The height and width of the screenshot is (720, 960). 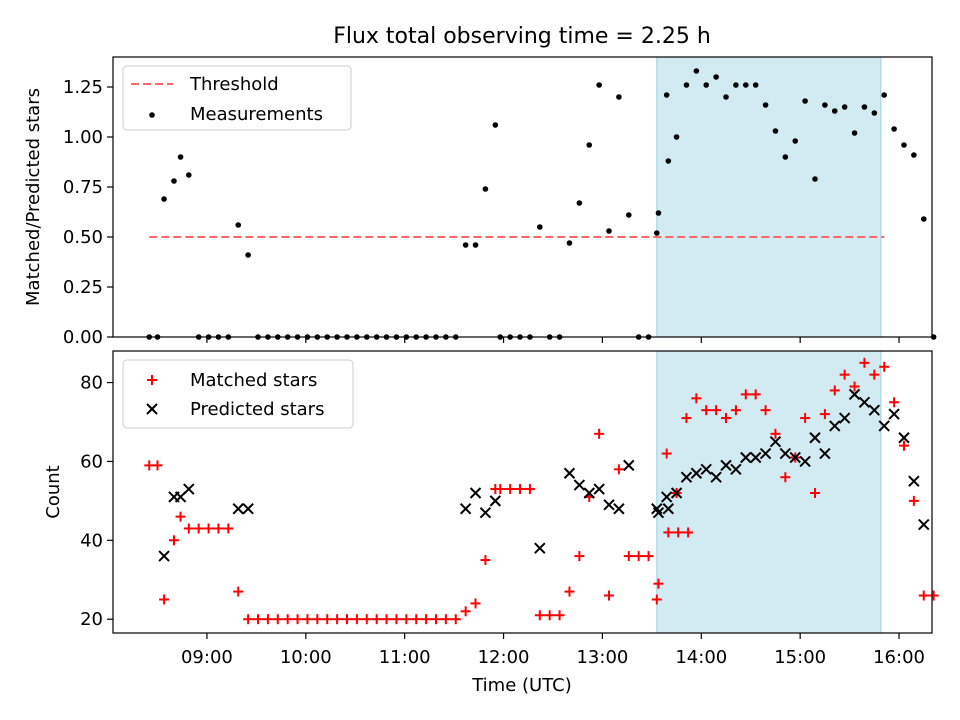 I want to click on matched-stars-legend-swatch, so click(x=152, y=380).